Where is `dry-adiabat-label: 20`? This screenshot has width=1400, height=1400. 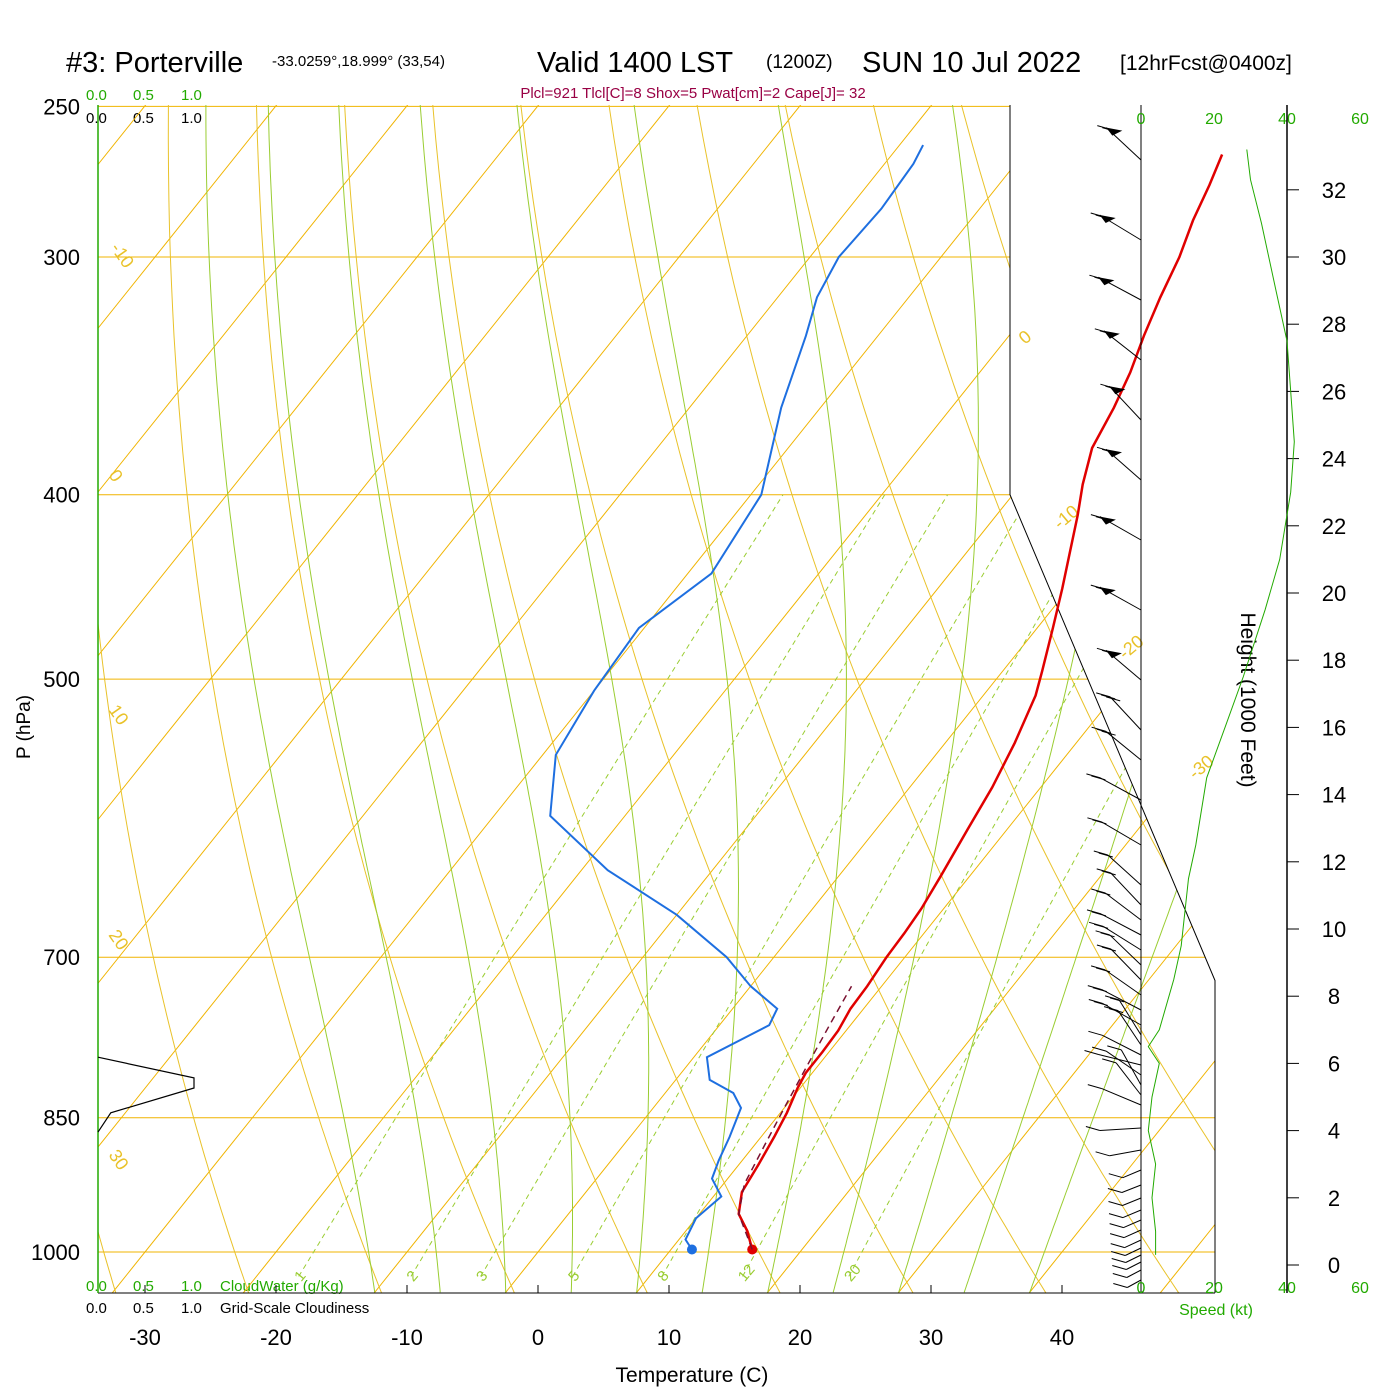 dry-adiabat-label: 20 is located at coordinates (119, 940).